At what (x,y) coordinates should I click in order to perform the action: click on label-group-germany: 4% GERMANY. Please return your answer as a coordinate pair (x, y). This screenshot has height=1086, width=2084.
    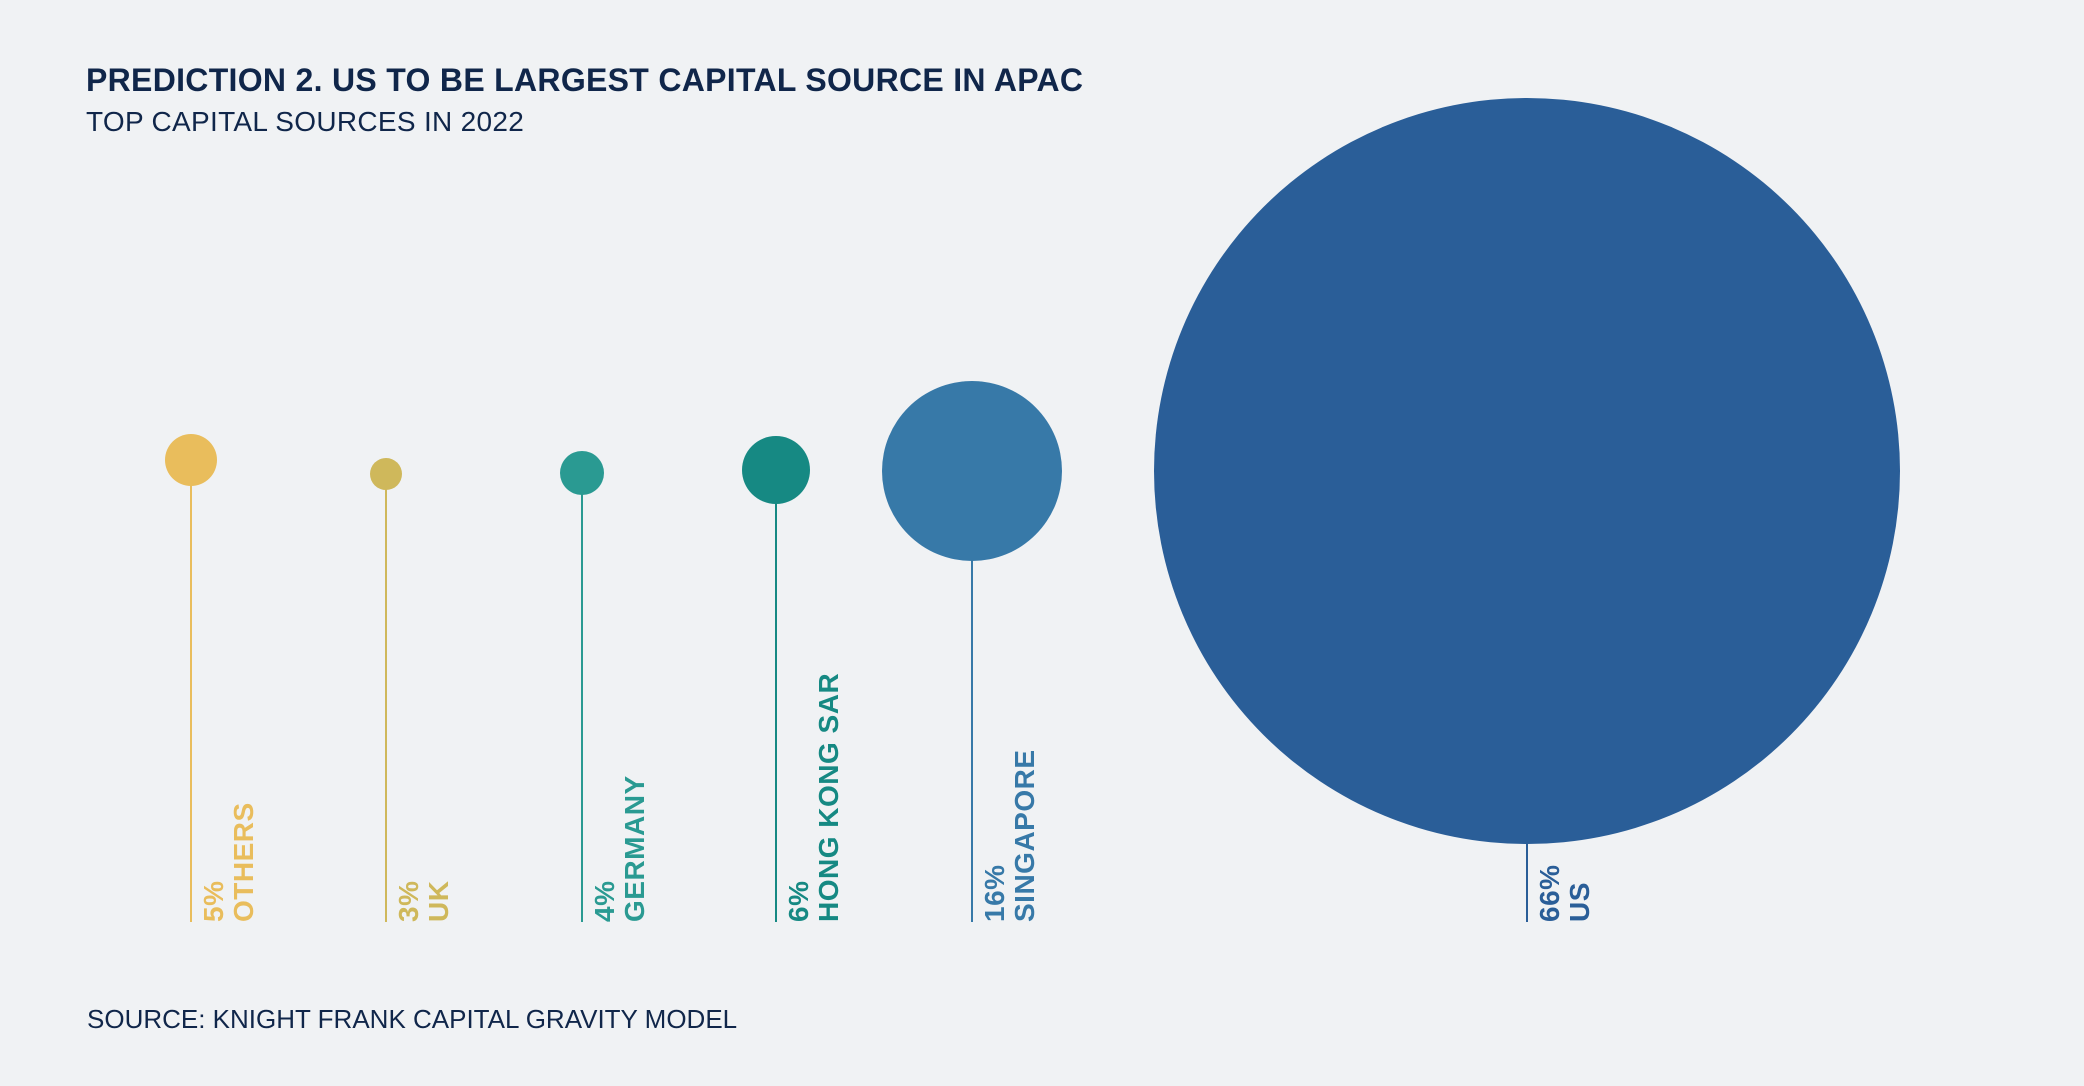
    Looking at the image, I should click on (619, 848).